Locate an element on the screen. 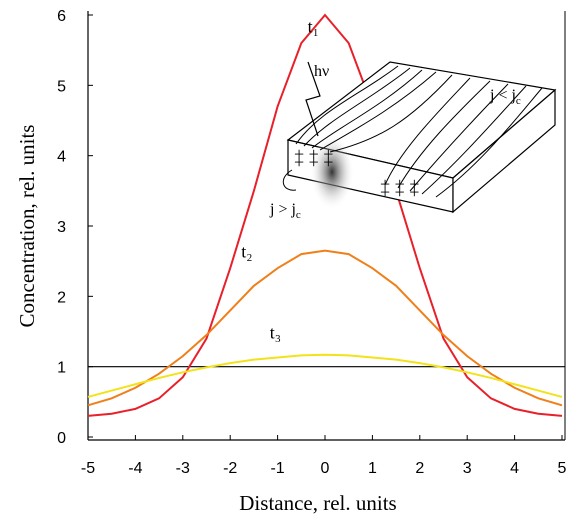 This screenshot has height=524, width=569. y-tick-label: 3 is located at coordinates (61, 227).